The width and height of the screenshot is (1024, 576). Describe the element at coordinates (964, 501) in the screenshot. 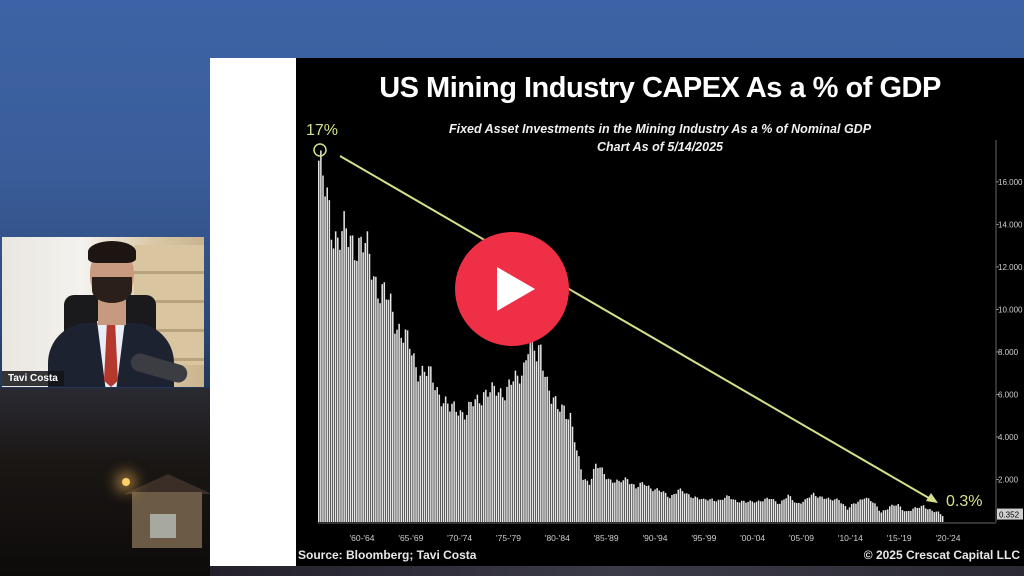

I see `annotation-end: 0.3%` at that location.